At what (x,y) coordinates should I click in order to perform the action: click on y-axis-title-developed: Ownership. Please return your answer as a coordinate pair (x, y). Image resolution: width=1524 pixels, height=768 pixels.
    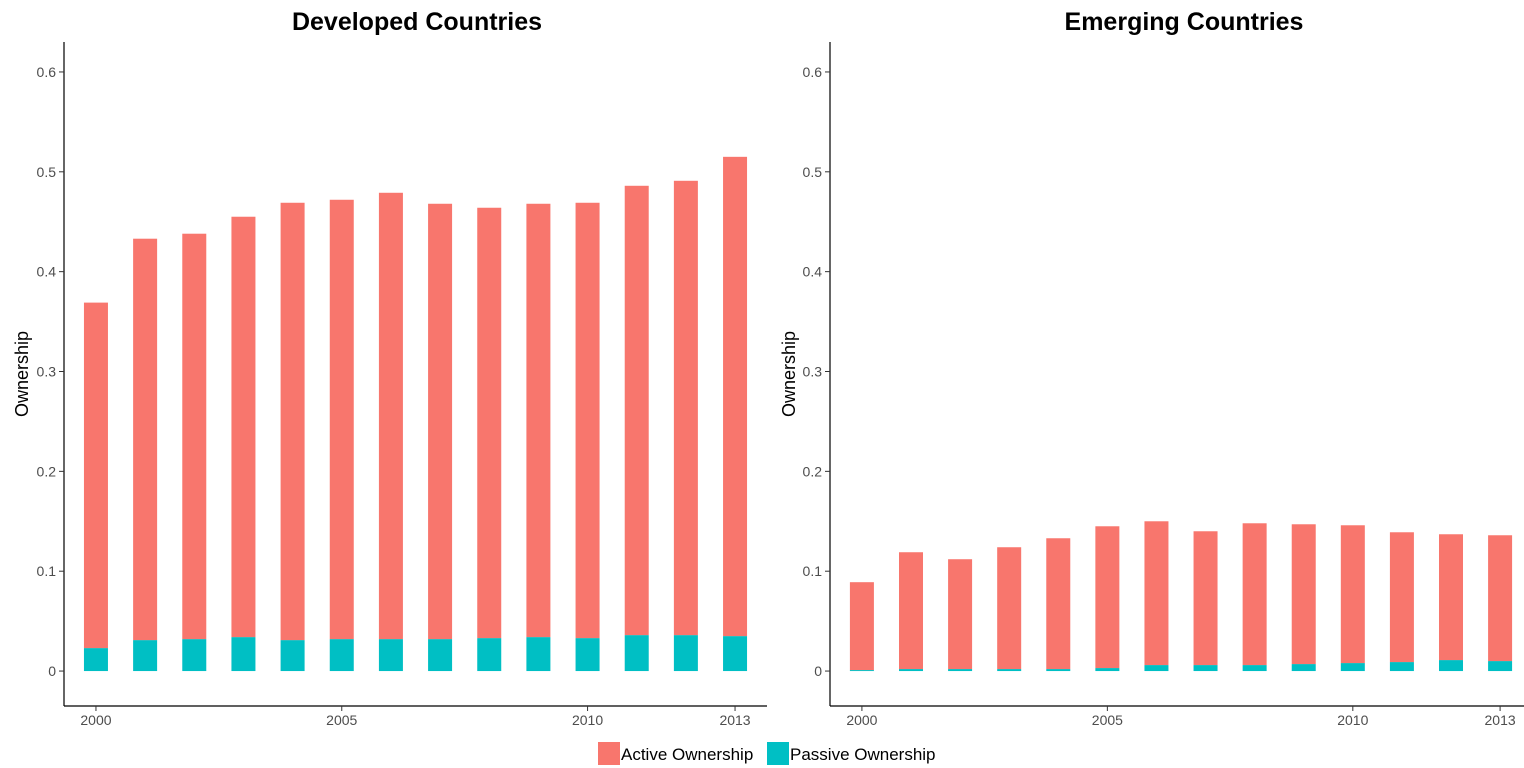
    Looking at the image, I should click on (22, 374).